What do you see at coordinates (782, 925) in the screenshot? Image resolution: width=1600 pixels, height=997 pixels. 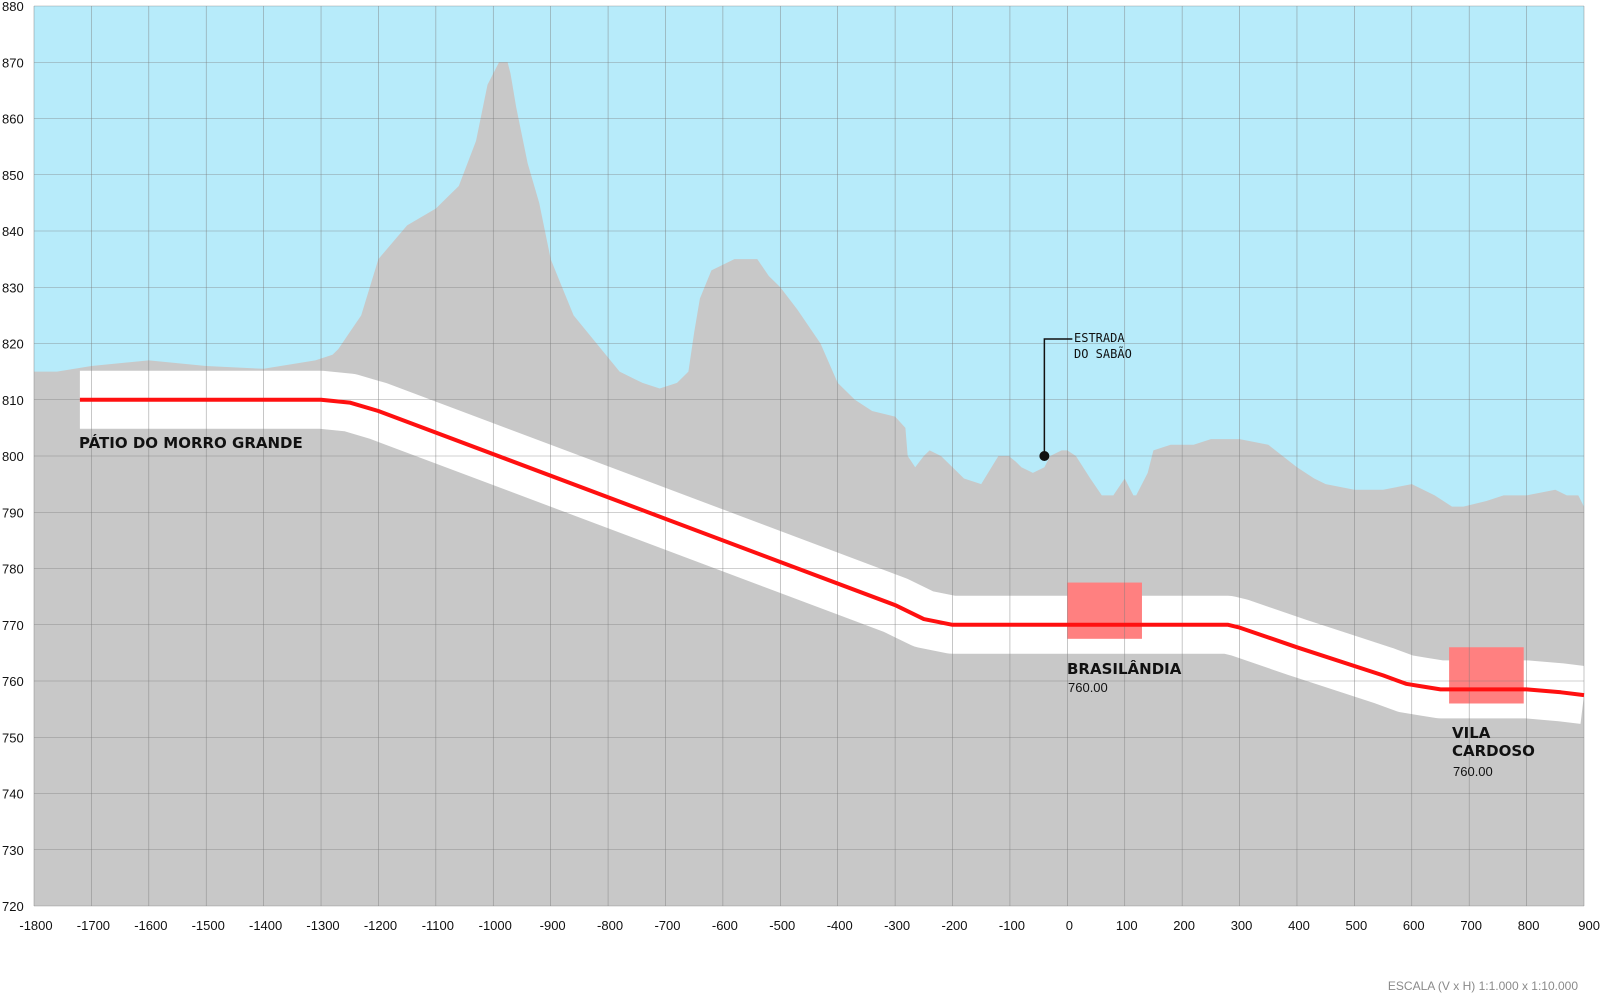 I see `x-tick-label: -500` at bounding box center [782, 925].